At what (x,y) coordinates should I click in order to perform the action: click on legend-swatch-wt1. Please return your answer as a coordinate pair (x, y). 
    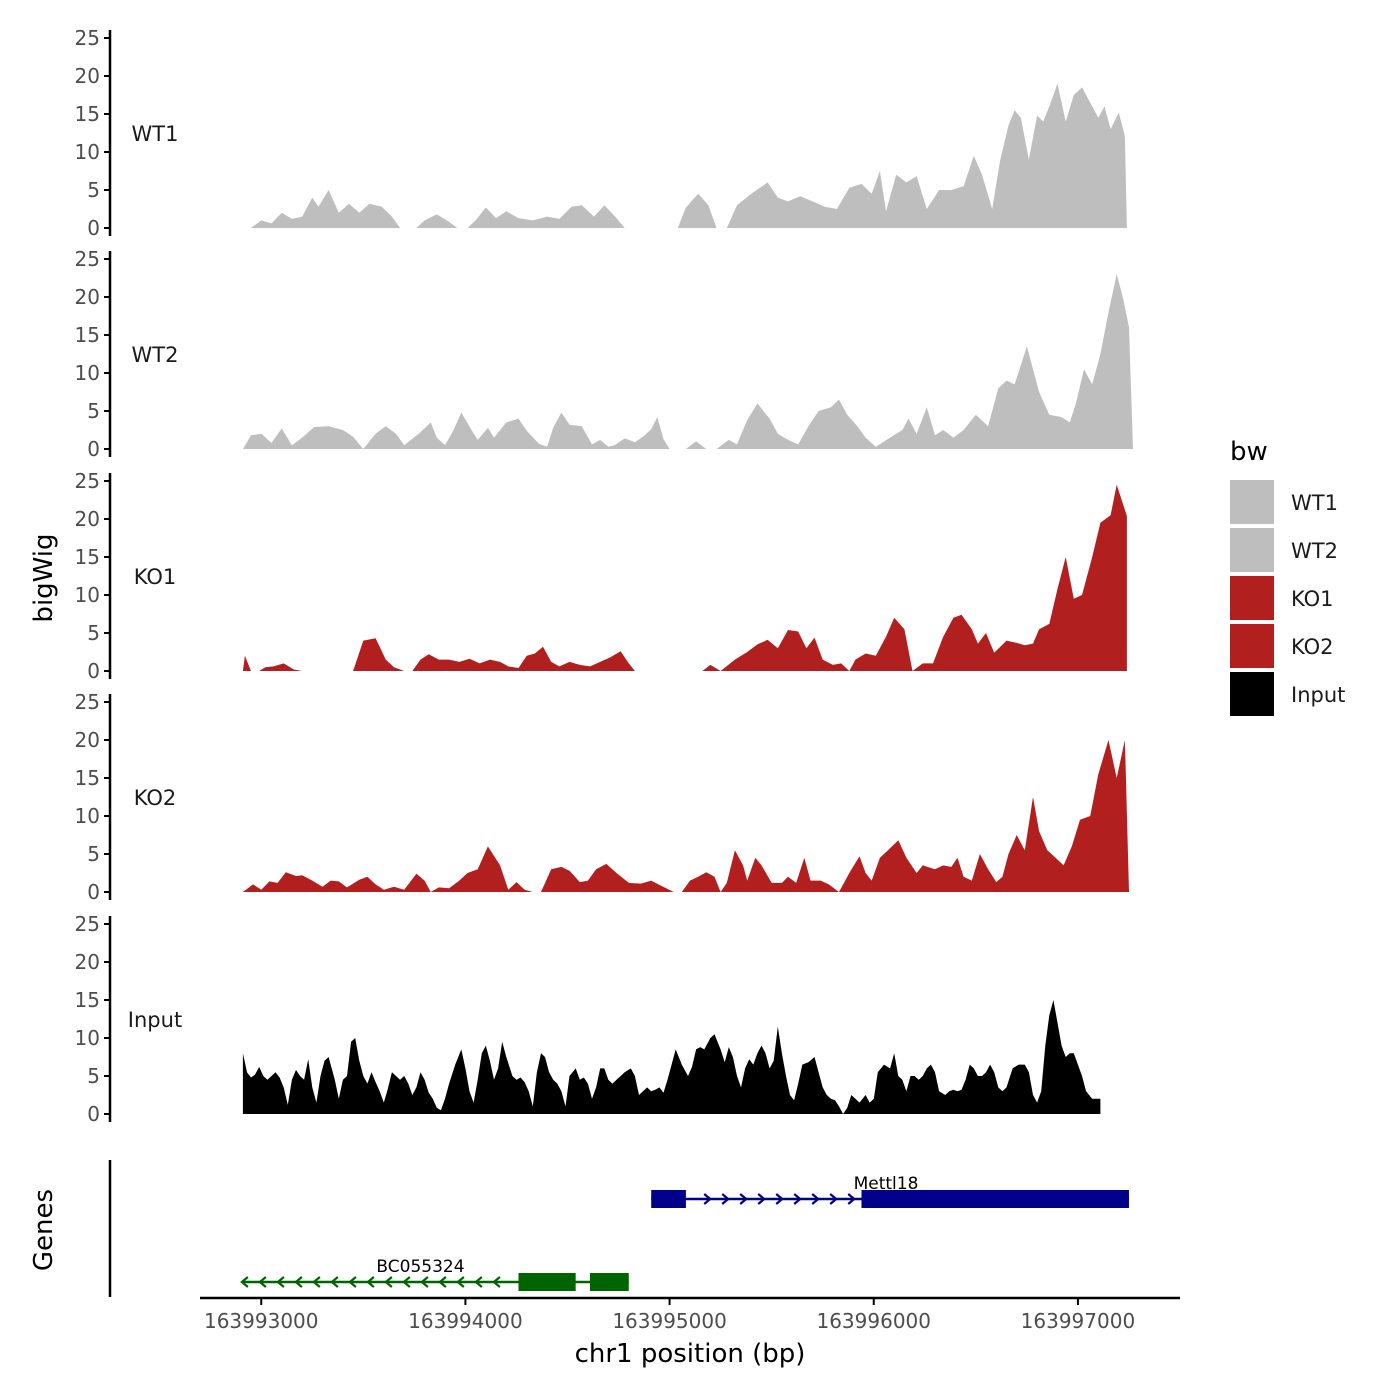
    Looking at the image, I should click on (1252, 502).